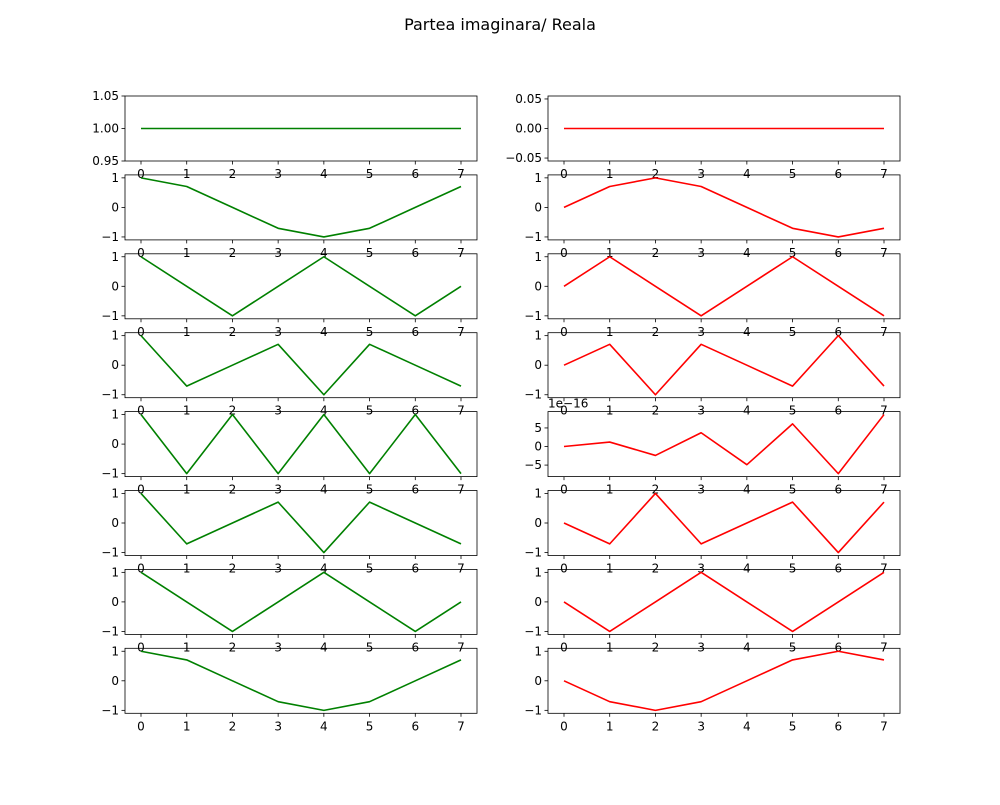 This screenshot has height=805, width=1000. Describe the element at coordinates (105, 129) in the screenshot. I see `y-tick-label: 1.00` at that location.